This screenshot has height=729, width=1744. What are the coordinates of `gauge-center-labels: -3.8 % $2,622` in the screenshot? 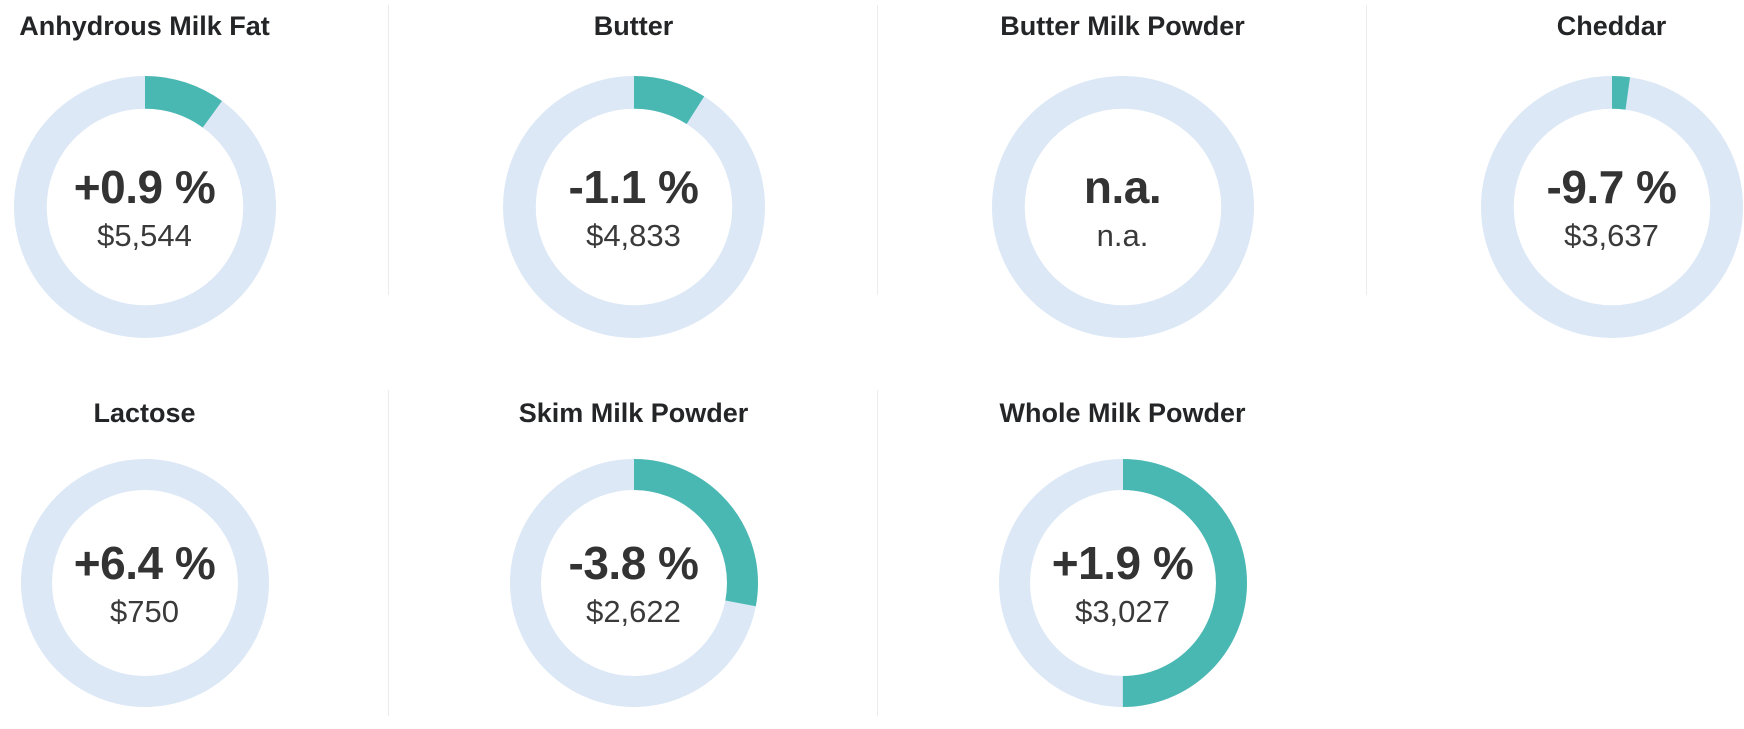 It's located at (634, 583).